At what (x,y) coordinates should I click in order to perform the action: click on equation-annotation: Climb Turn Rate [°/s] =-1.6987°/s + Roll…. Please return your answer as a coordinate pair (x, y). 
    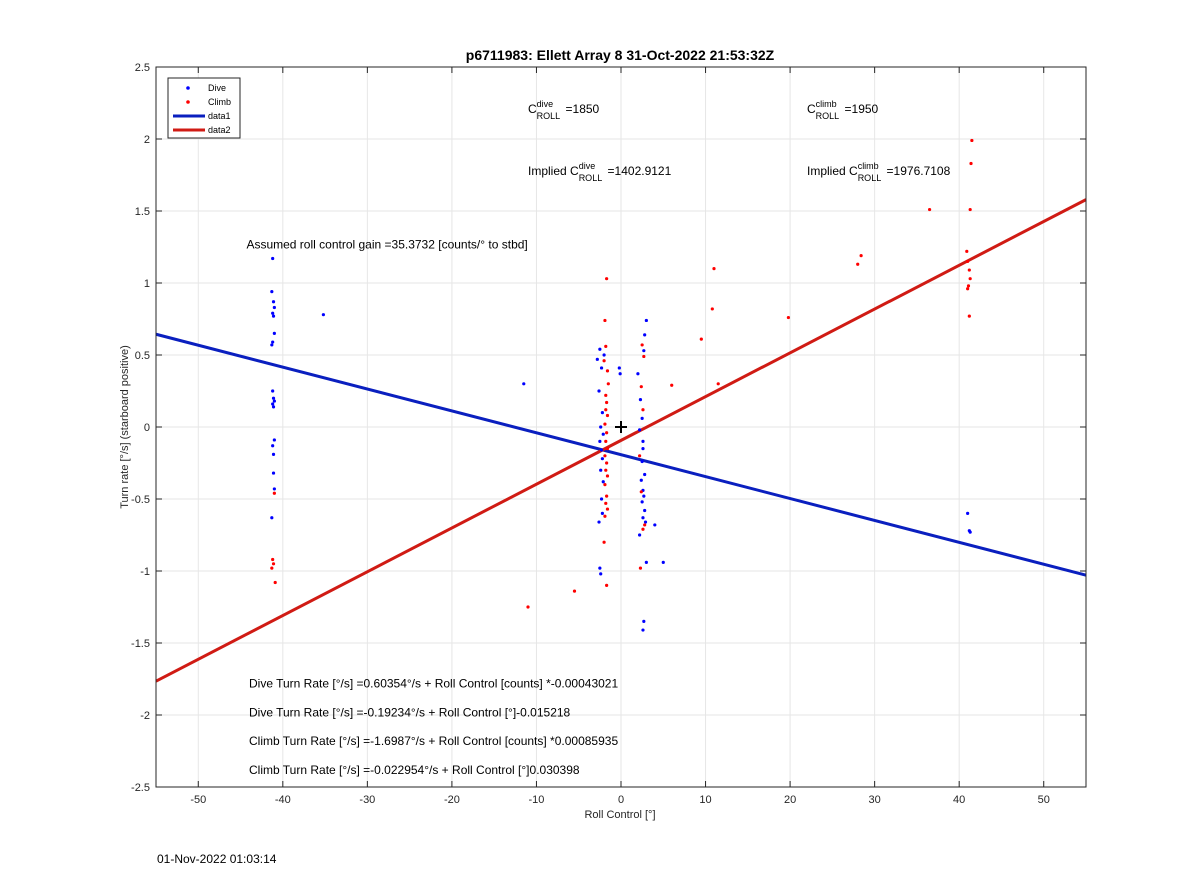
    Looking at the image, I should click on (433, 741).